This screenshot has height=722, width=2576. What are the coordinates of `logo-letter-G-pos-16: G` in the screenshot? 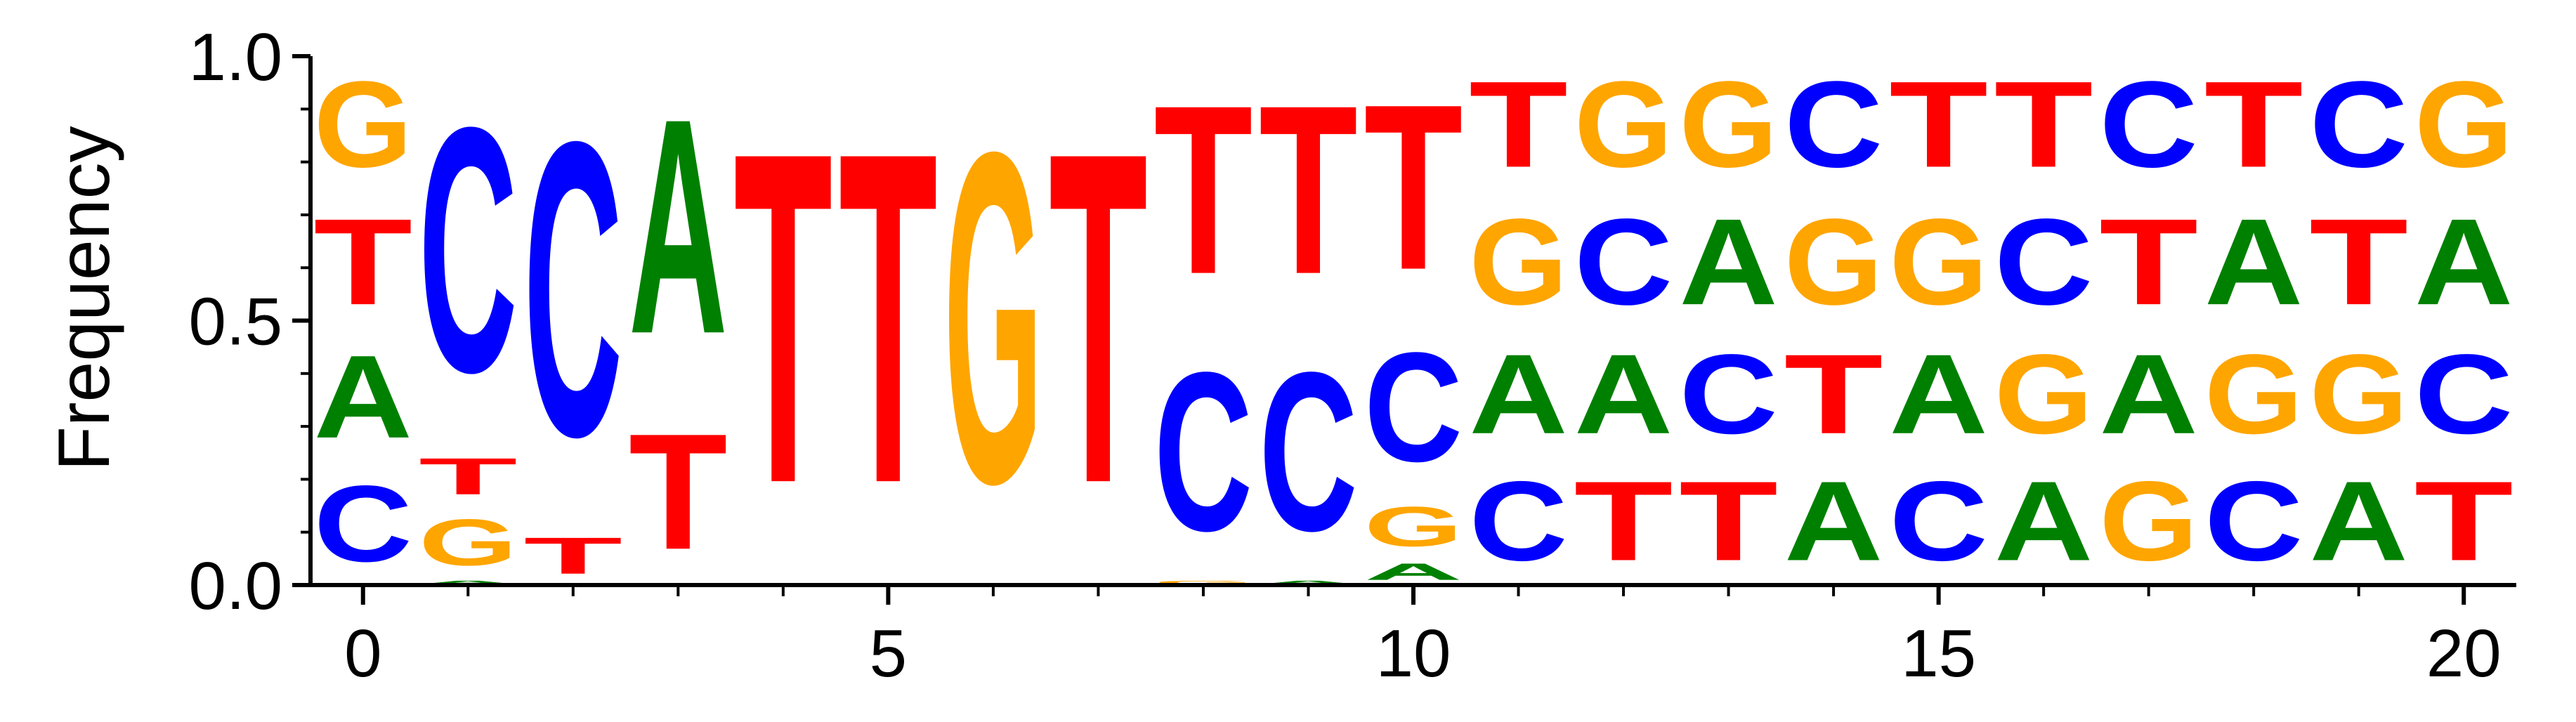 It's located at (2043, 395).